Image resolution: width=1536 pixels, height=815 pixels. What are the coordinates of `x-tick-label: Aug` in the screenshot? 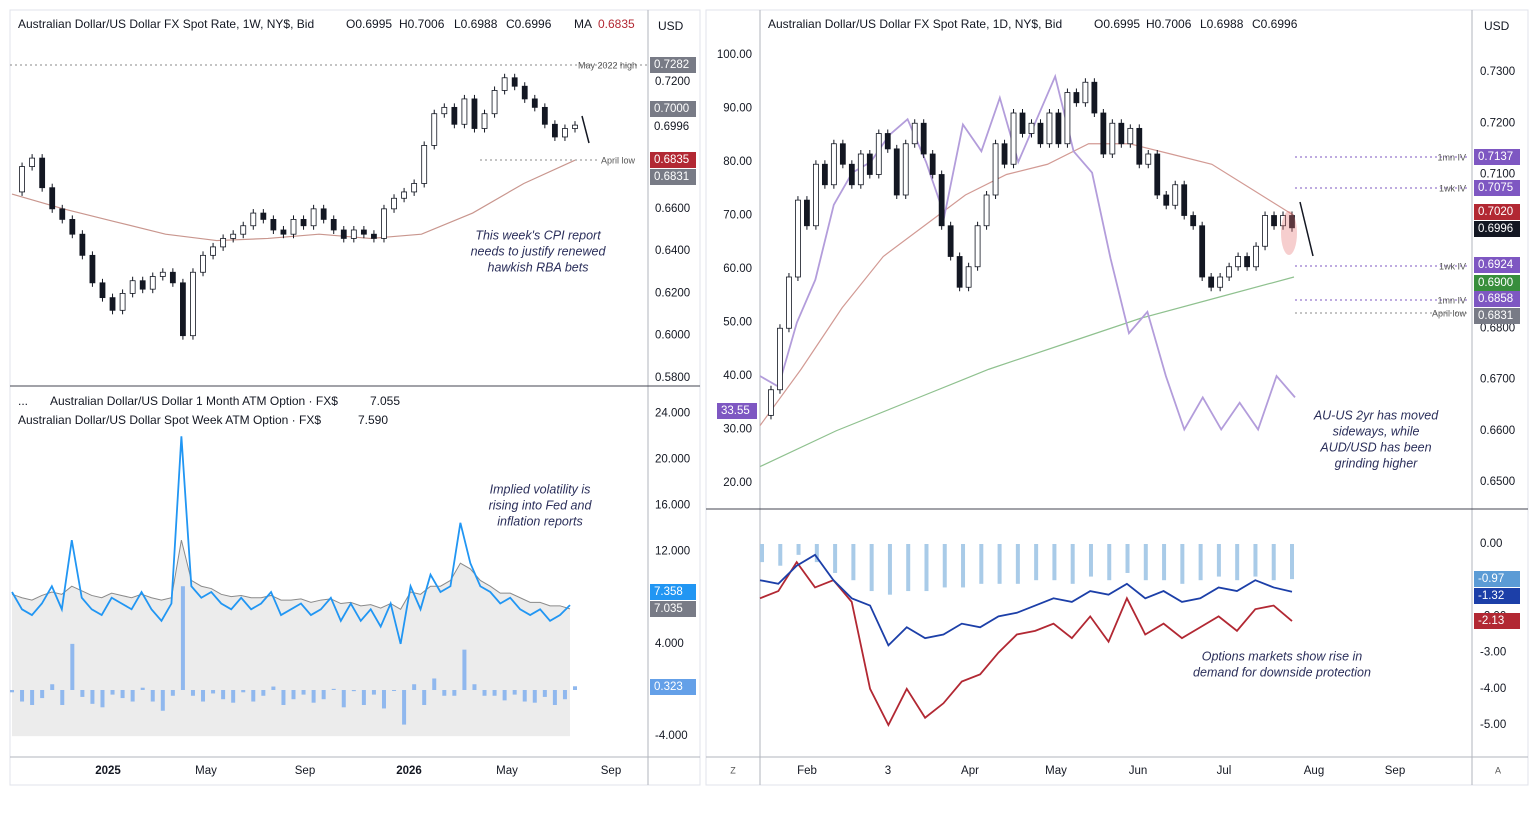 It's located at (1314, 771).